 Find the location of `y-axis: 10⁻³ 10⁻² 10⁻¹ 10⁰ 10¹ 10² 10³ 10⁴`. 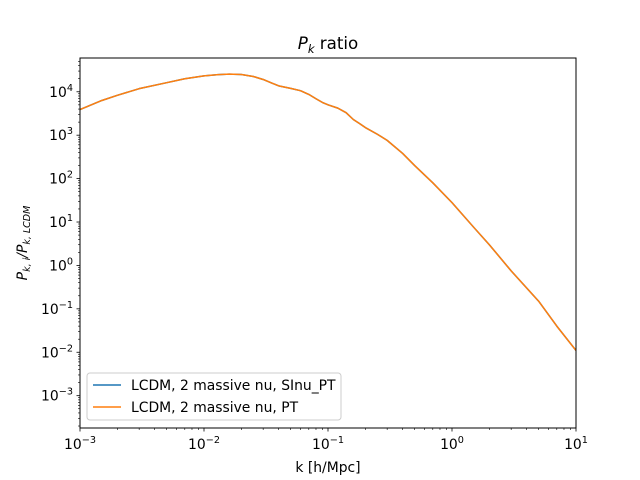

y-axis: 10⁻³ 10⁻² 10⁻¹ 10⁰ 10¹ 10² 10³ 10⁴ is located at coordinates (60, 244).